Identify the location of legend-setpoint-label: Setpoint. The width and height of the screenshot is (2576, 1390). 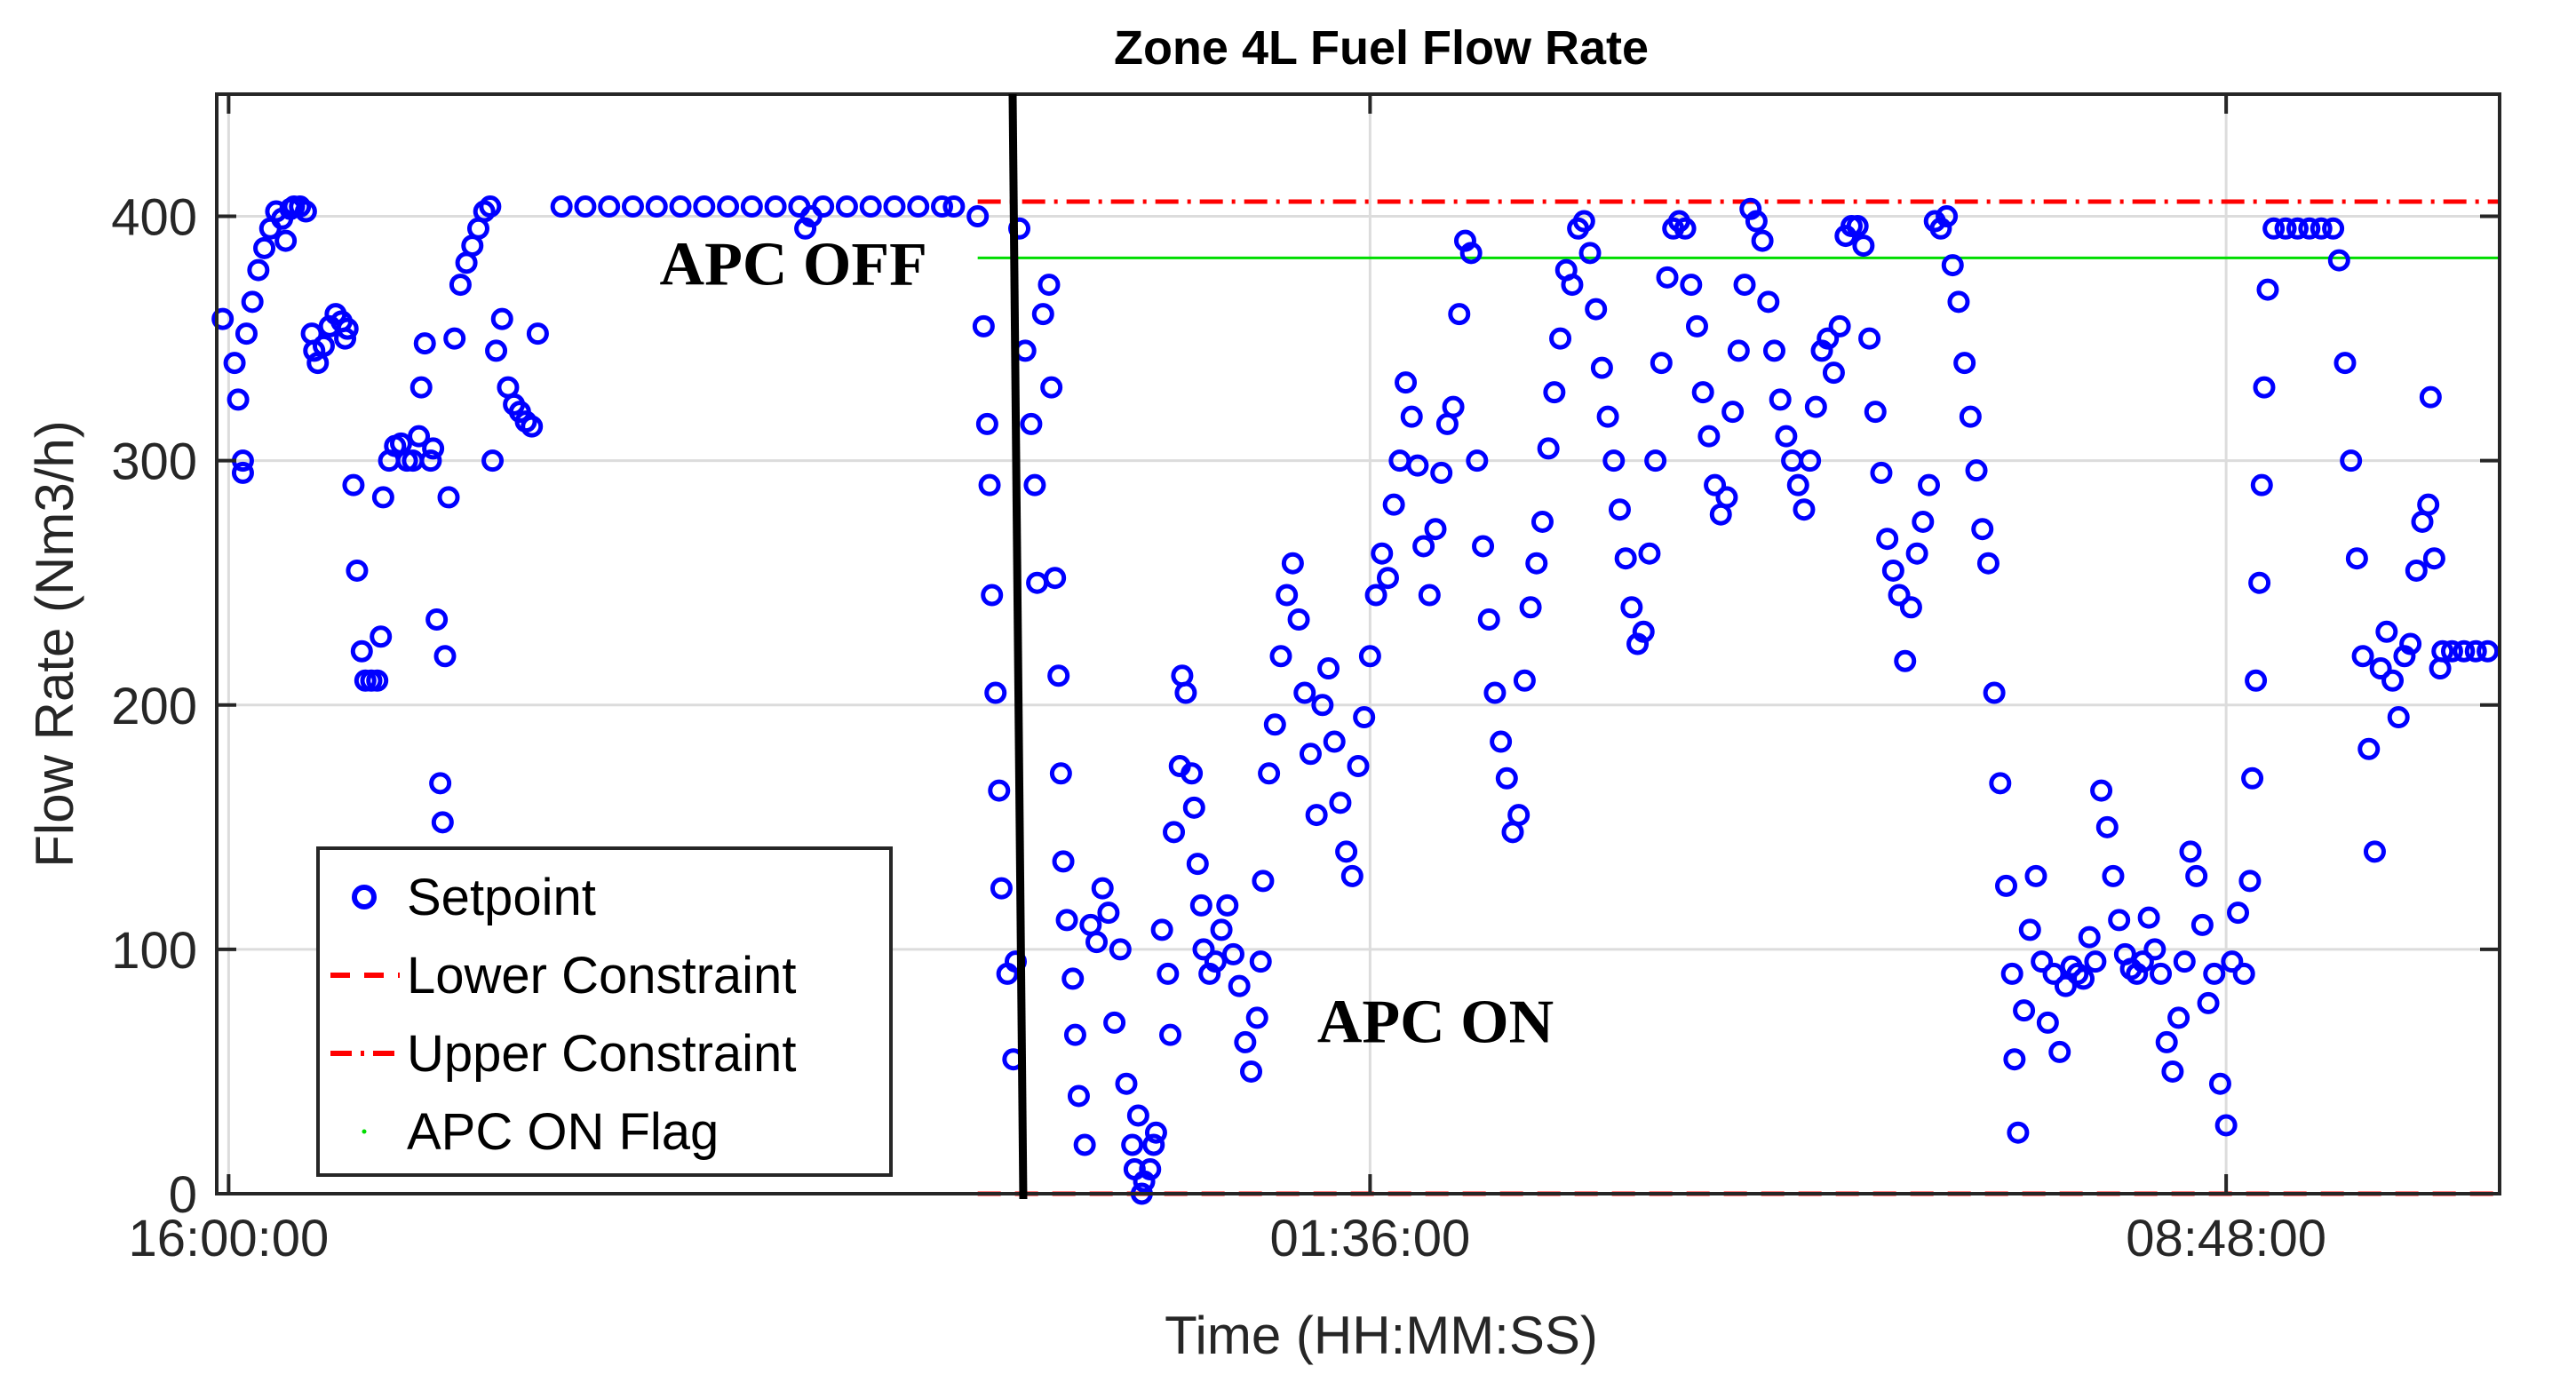
(501, 898).